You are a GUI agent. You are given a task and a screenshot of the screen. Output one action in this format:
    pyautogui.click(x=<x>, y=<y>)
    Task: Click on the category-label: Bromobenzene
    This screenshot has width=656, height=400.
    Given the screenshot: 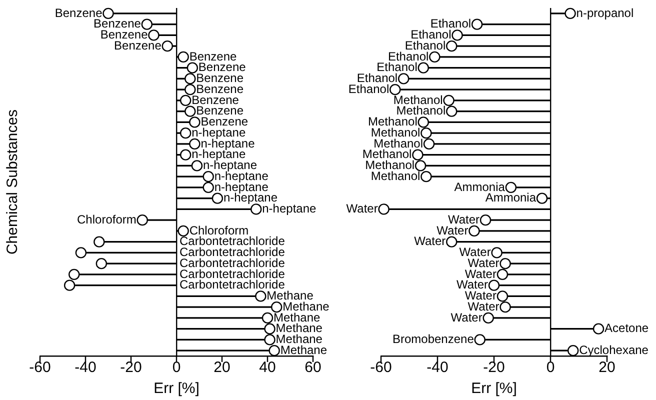 What is the action you would take?
    pyautogui.click(x=433, y=339)
    